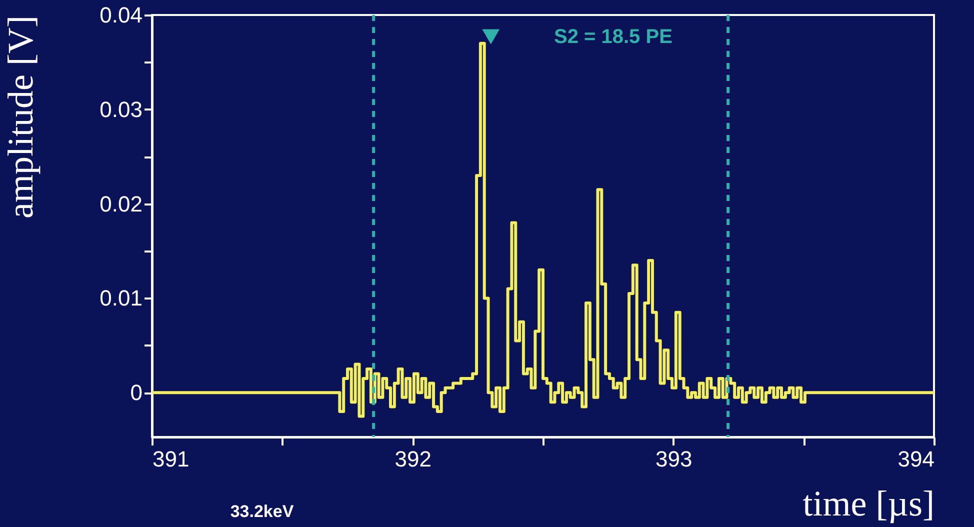  Describe the element at coordinates (20, 117) in the screenshot. I see `y-axis-title: amplitude [V]` at that location.